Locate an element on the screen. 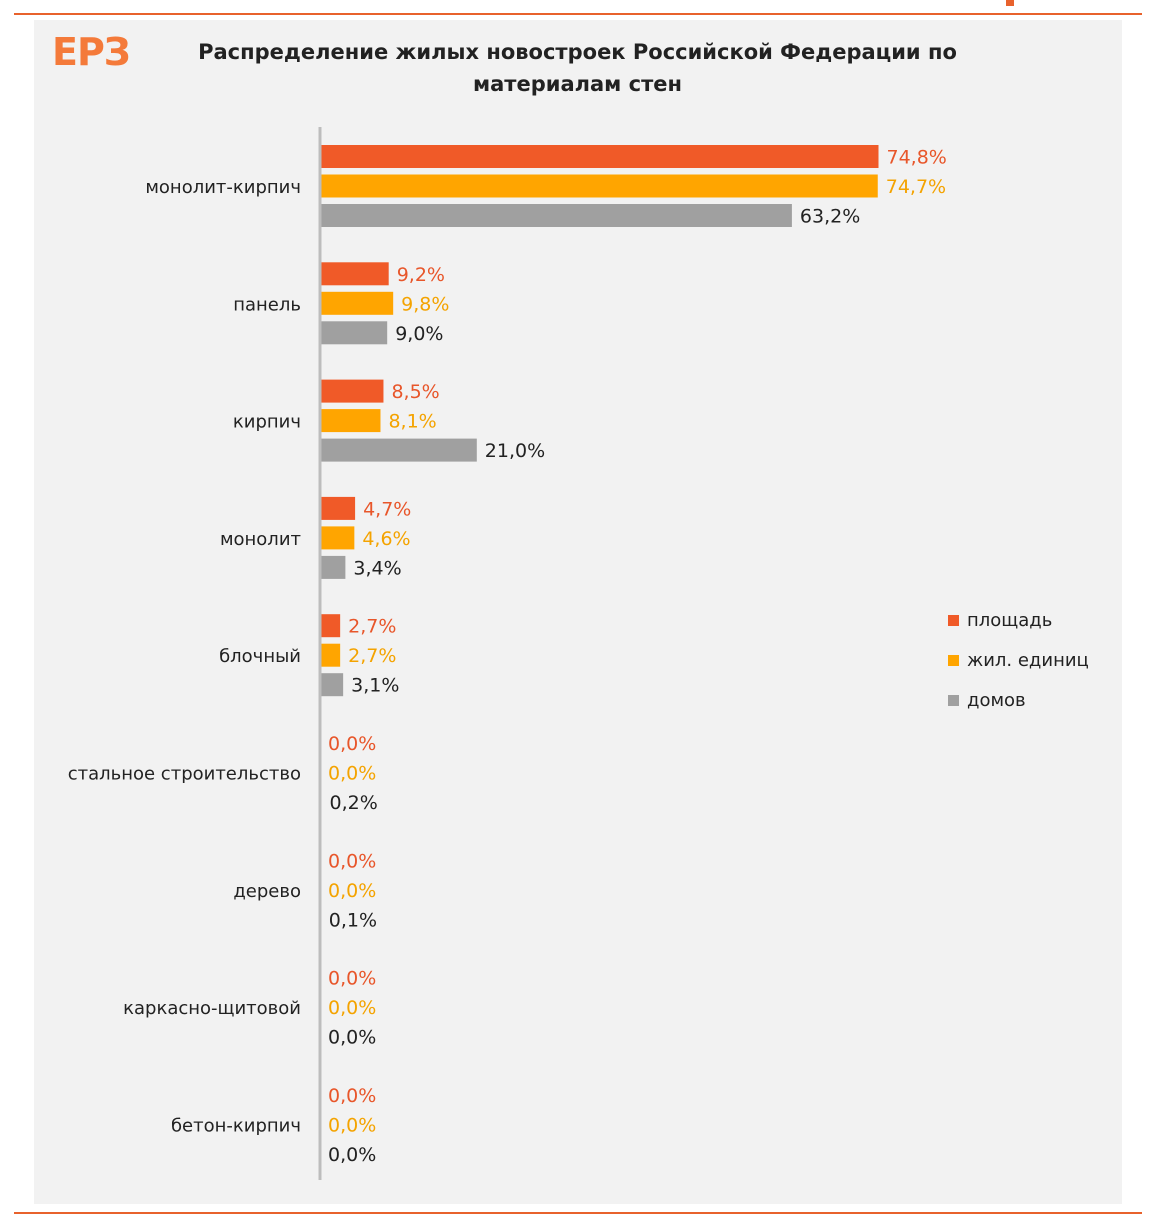  bar-units-brick is located at coordinates (350, 421).